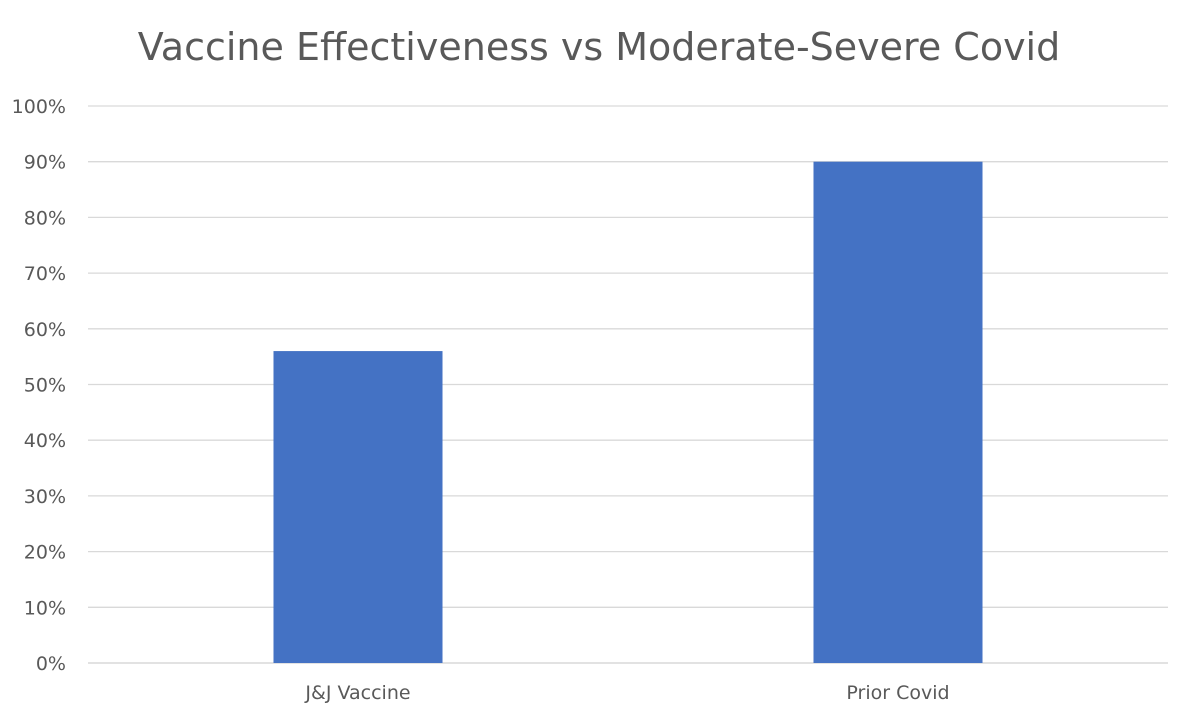 The width and height of the screenshot is (1199, 725). I want to click on y-tick-label: 0%, so click(51, 664).